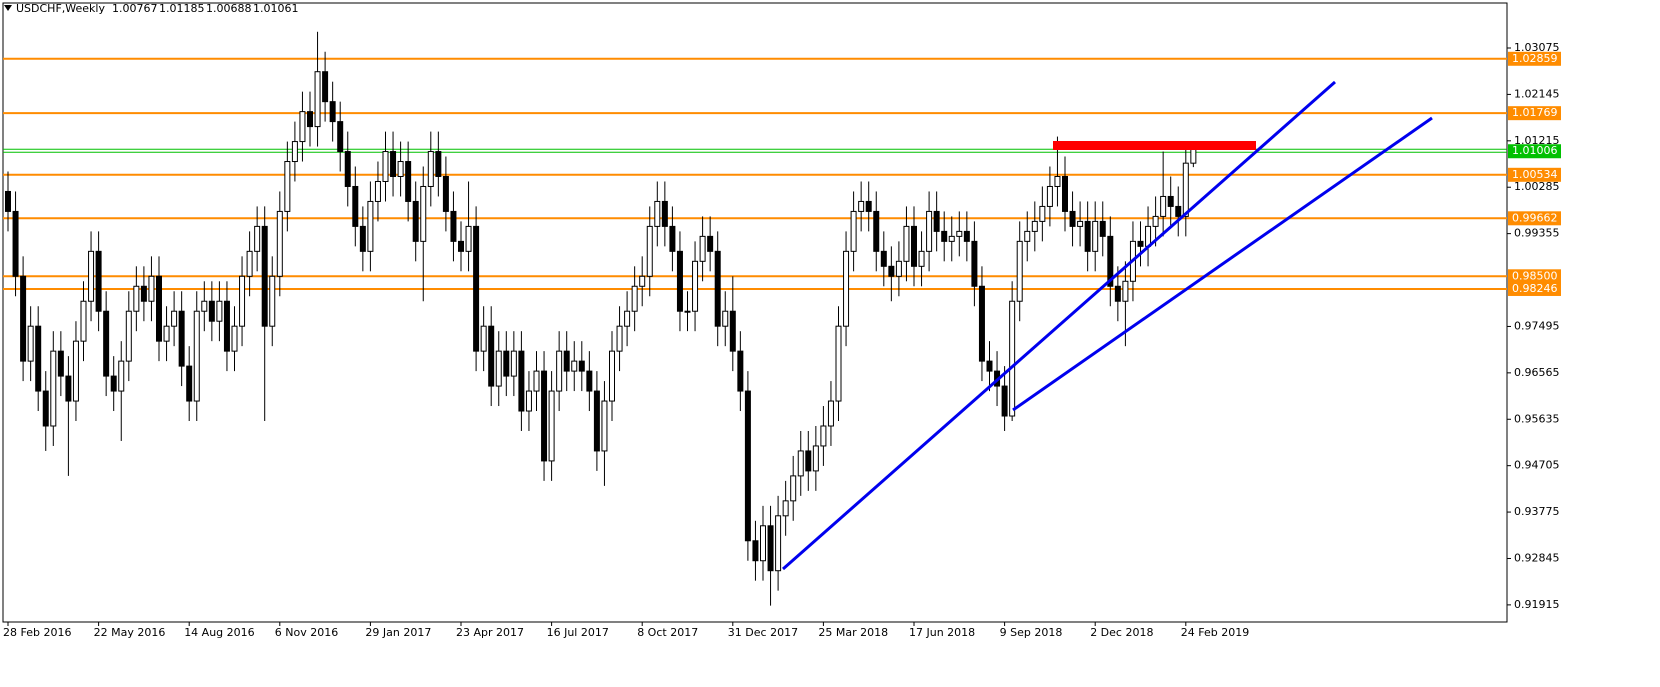  What do you see at coordinates (219, 632) in the screenshot?
I see `x-tick-label: 14 Aug 2016` at bounding box center [219, 632].